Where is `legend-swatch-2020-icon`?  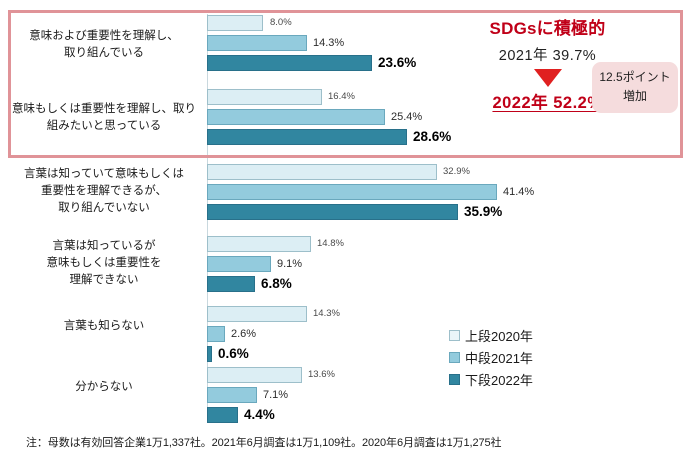
legend-swatch-2020-icon is located at coordinates (454, 335).